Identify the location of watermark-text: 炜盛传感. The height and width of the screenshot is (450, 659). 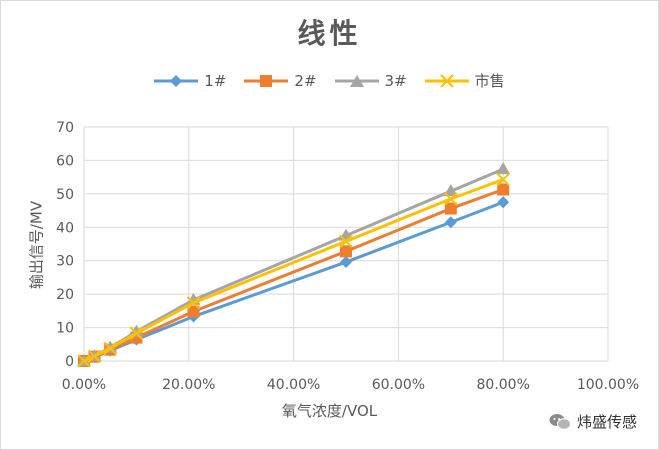
(606, 422).